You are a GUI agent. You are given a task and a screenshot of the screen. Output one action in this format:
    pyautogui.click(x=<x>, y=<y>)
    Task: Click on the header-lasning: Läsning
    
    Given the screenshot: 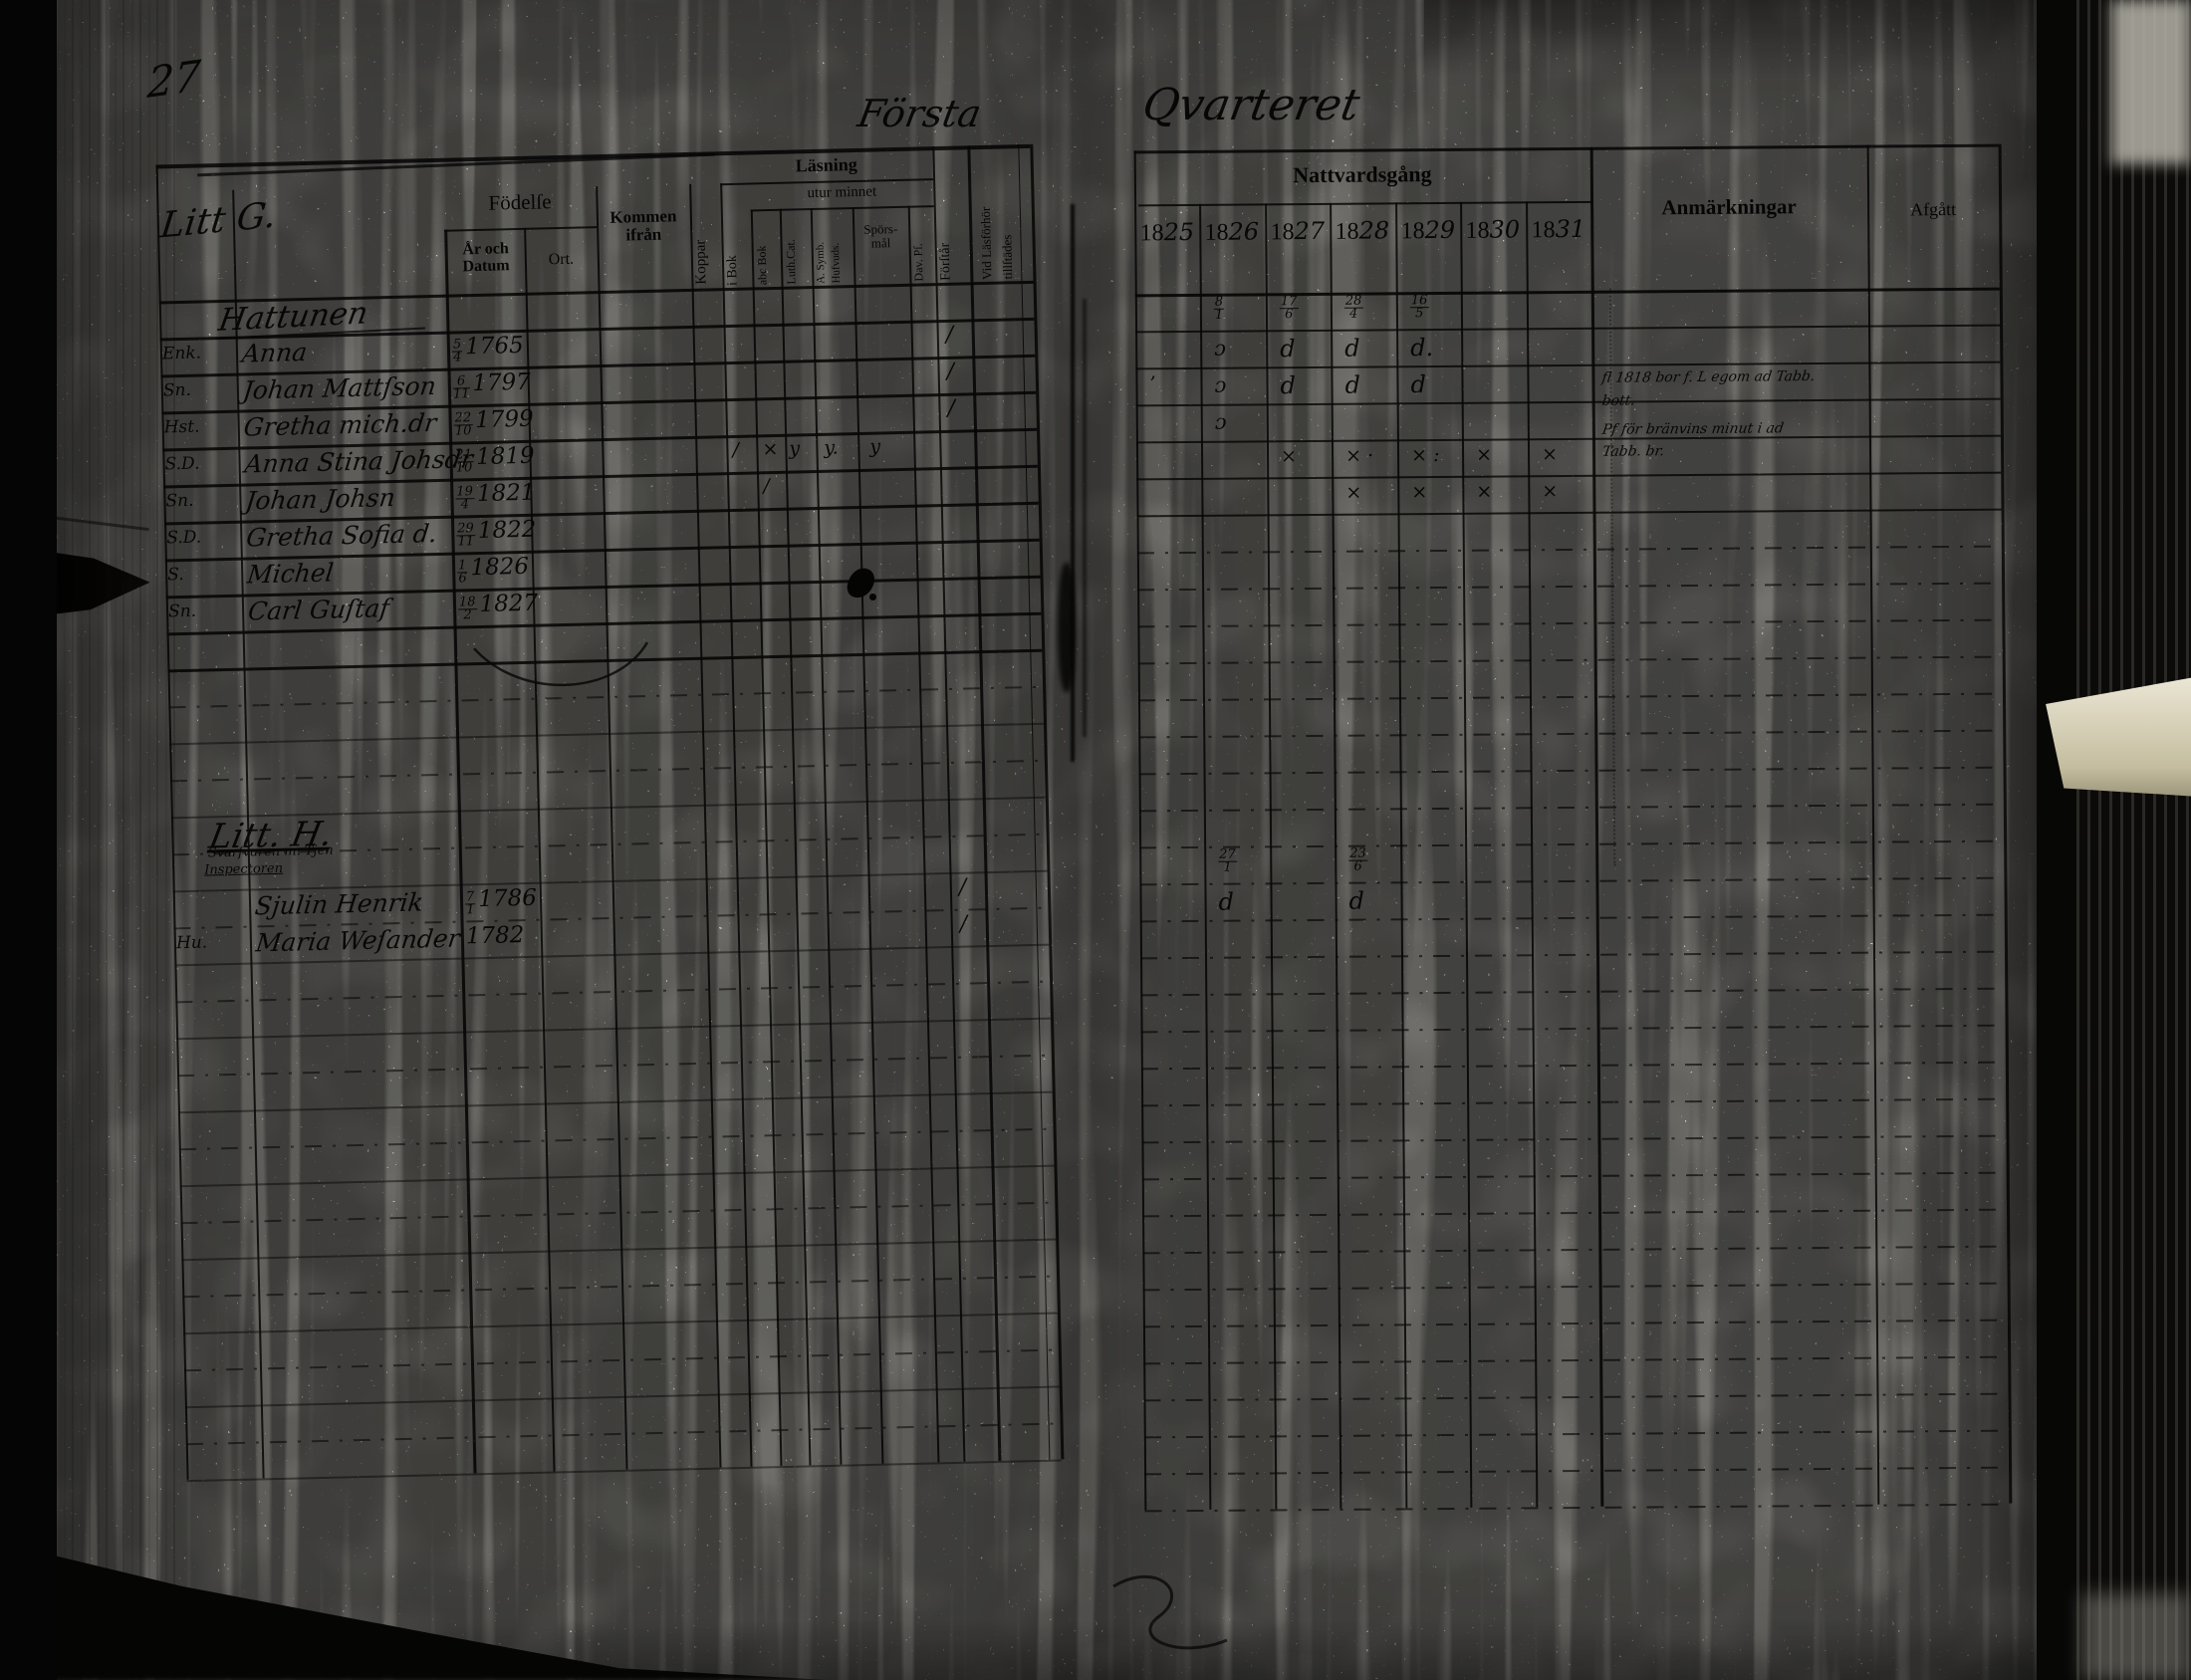 What is the action you would take?
    pyautogui.click(x=826, y=164)
    